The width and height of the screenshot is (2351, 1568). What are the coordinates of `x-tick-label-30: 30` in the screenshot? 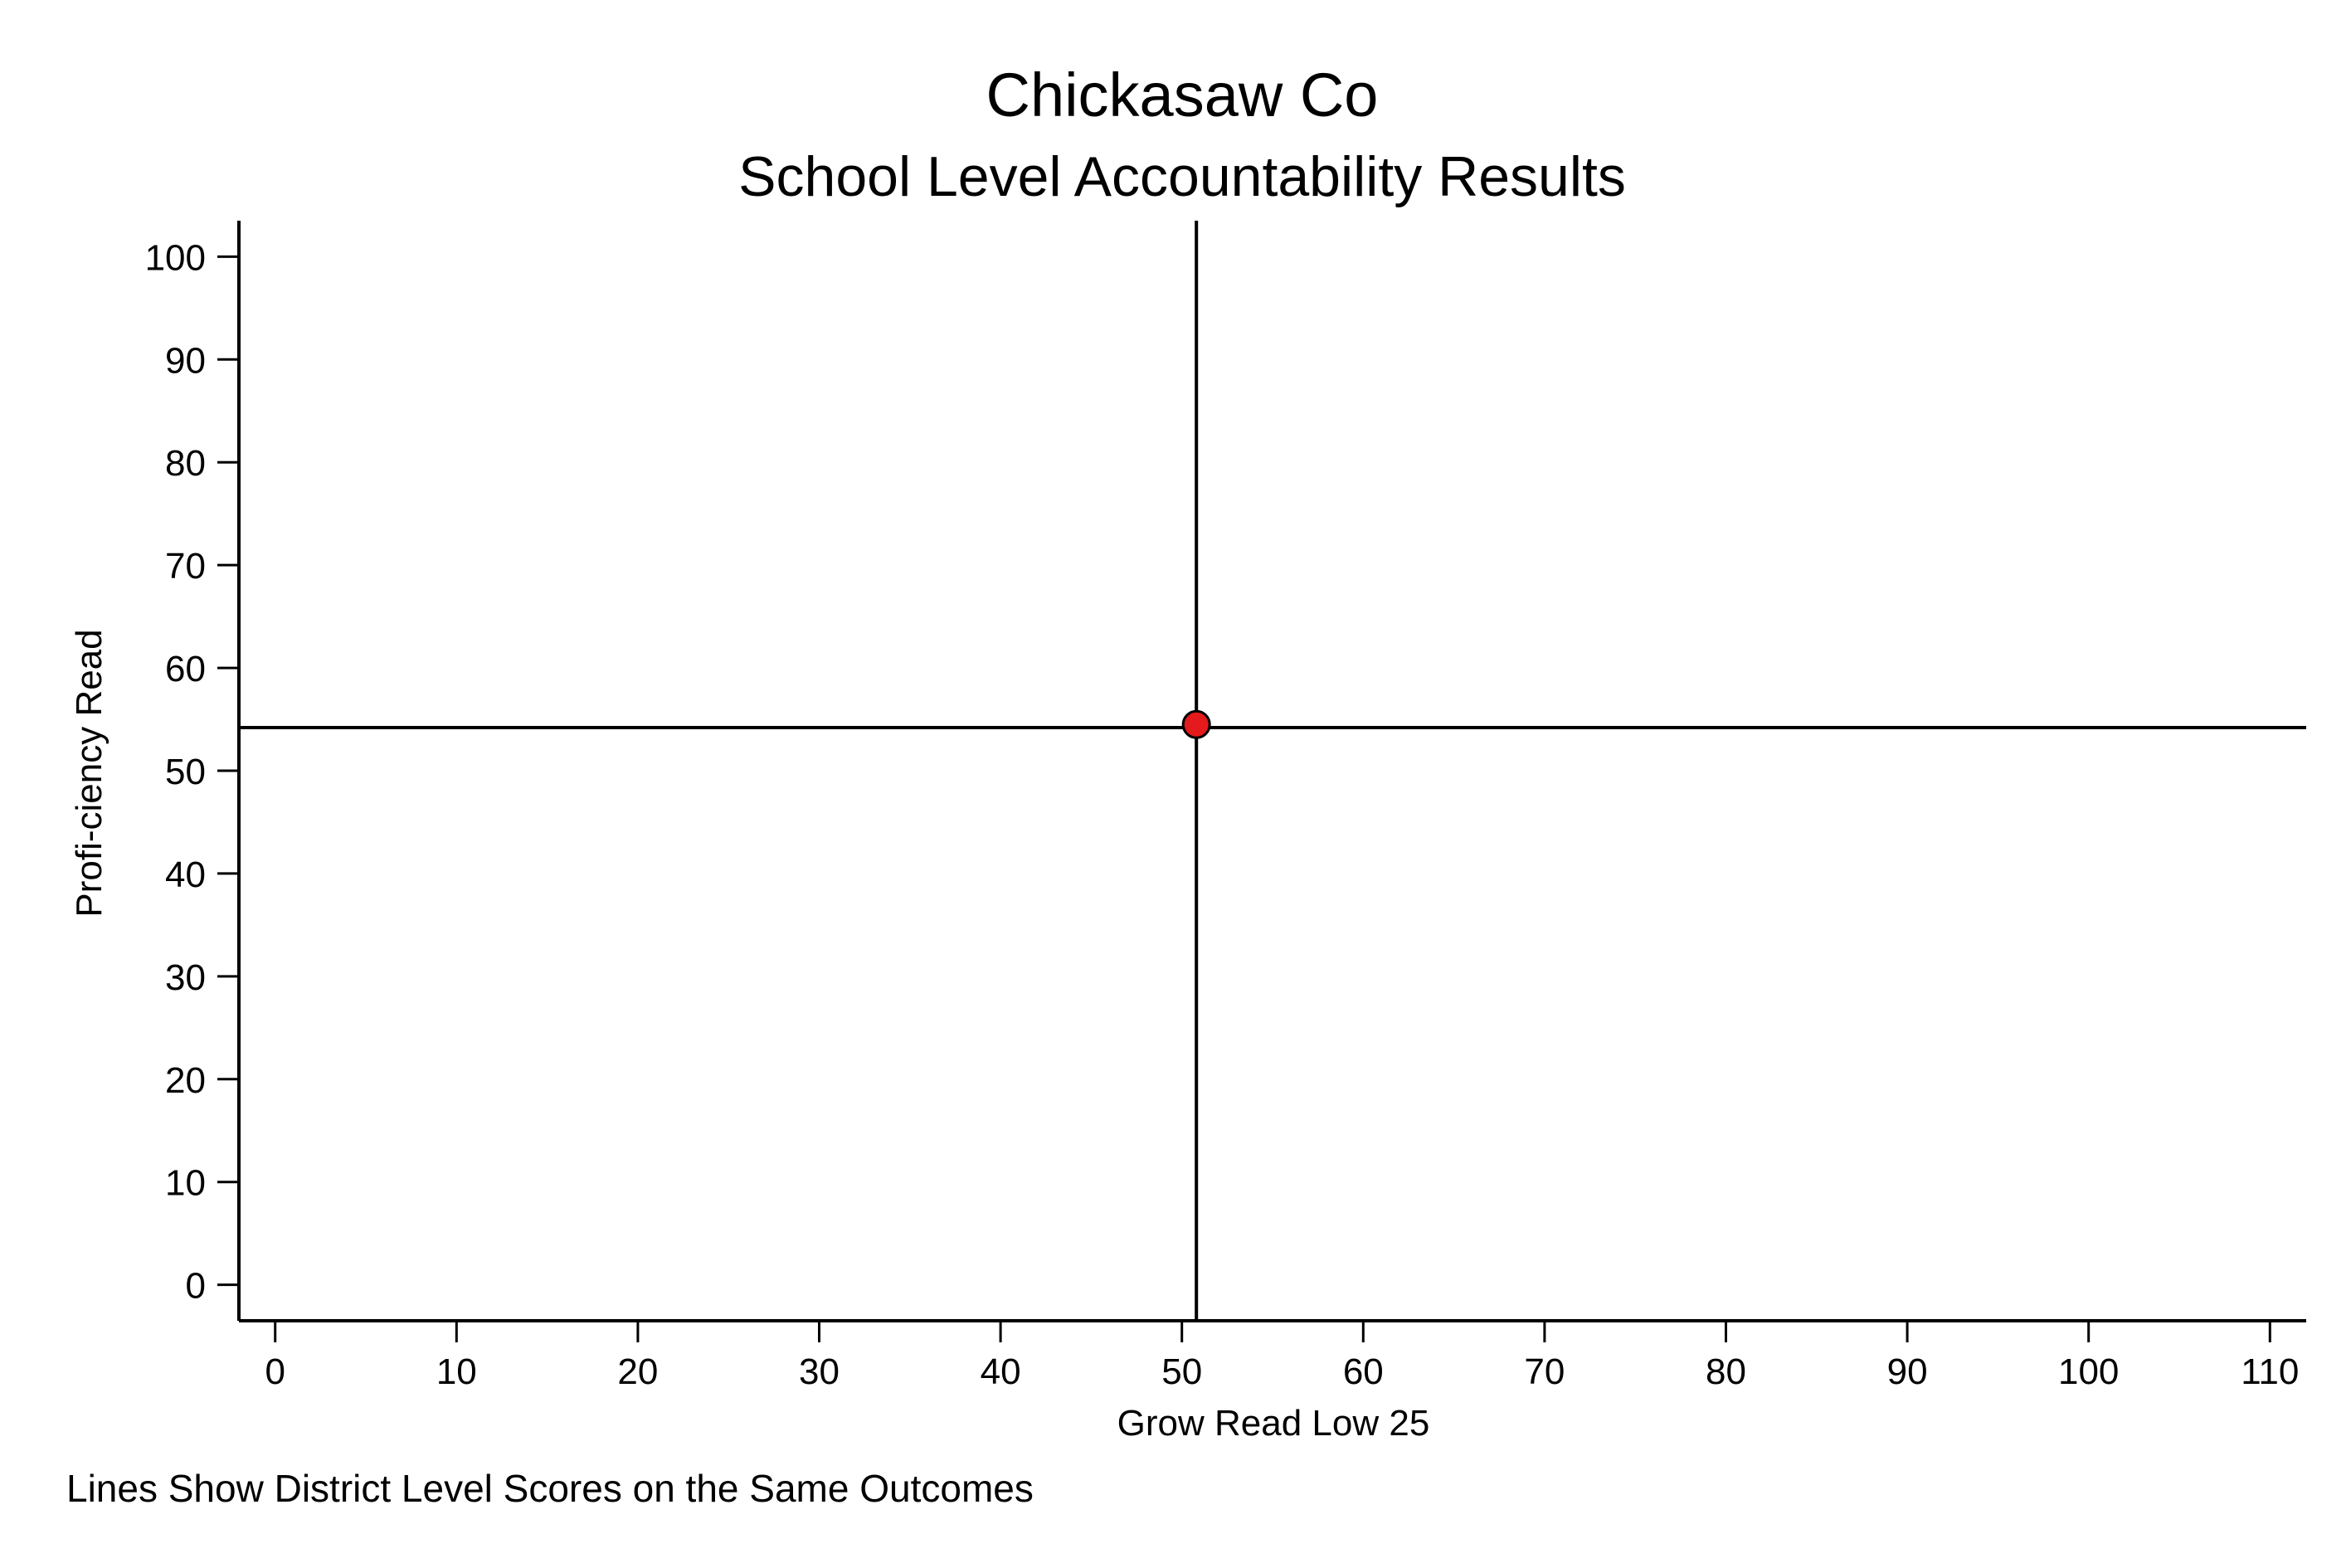 It's located at (819, 1371).